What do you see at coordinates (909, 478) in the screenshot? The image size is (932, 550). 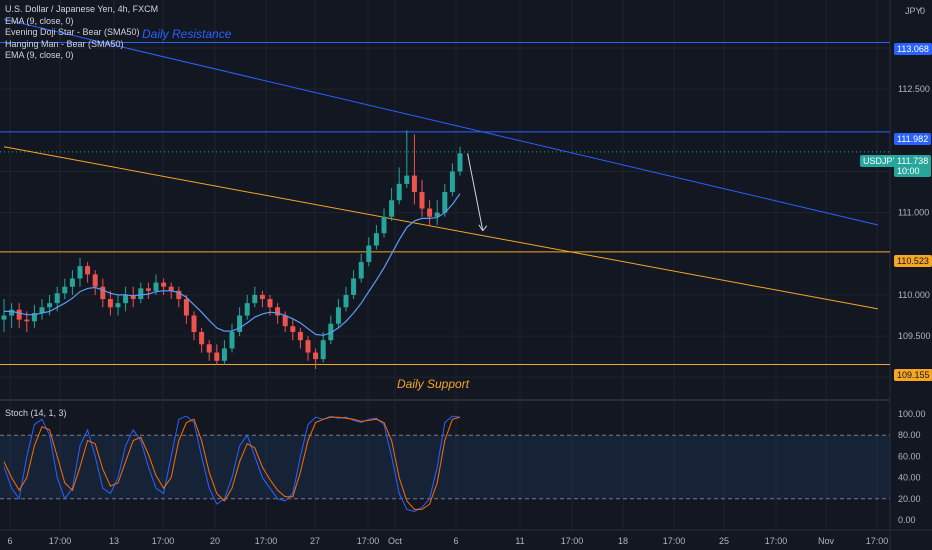 I see `stoch-tick: 40.00` at bounding box center [909, 478].